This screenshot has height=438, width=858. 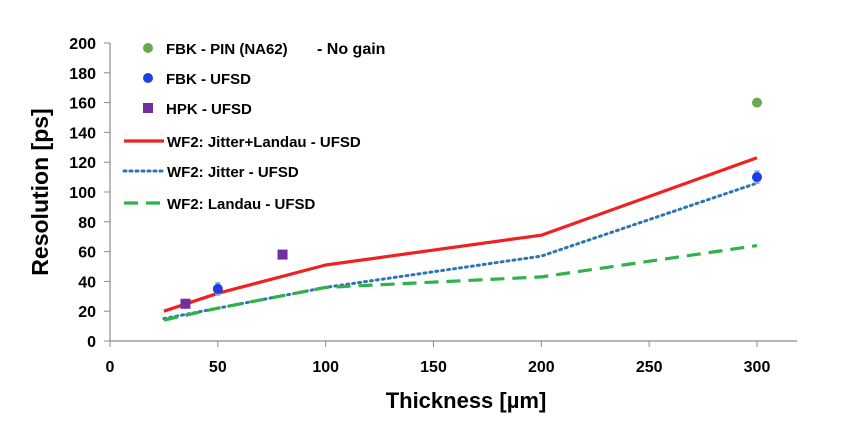 I want to click on x-tick-label: 300, so click(x=757, y=367).